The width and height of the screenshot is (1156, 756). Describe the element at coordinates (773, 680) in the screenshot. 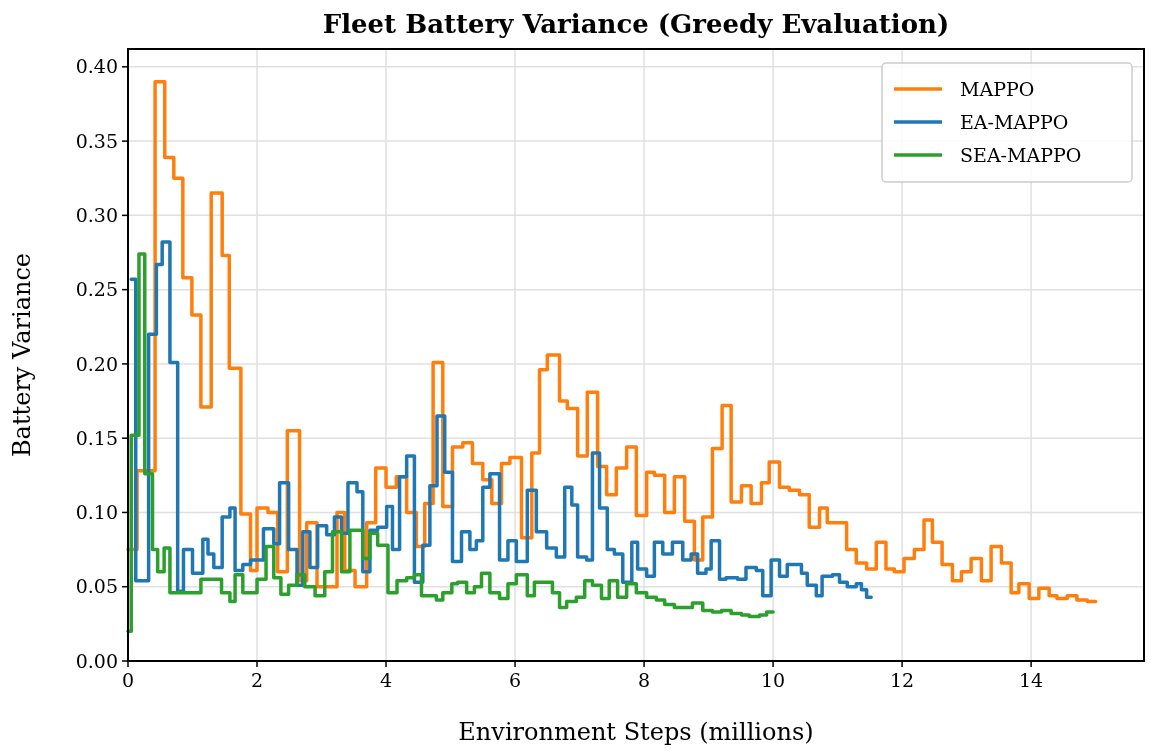

I see `x-tick-label: 10` at that location.